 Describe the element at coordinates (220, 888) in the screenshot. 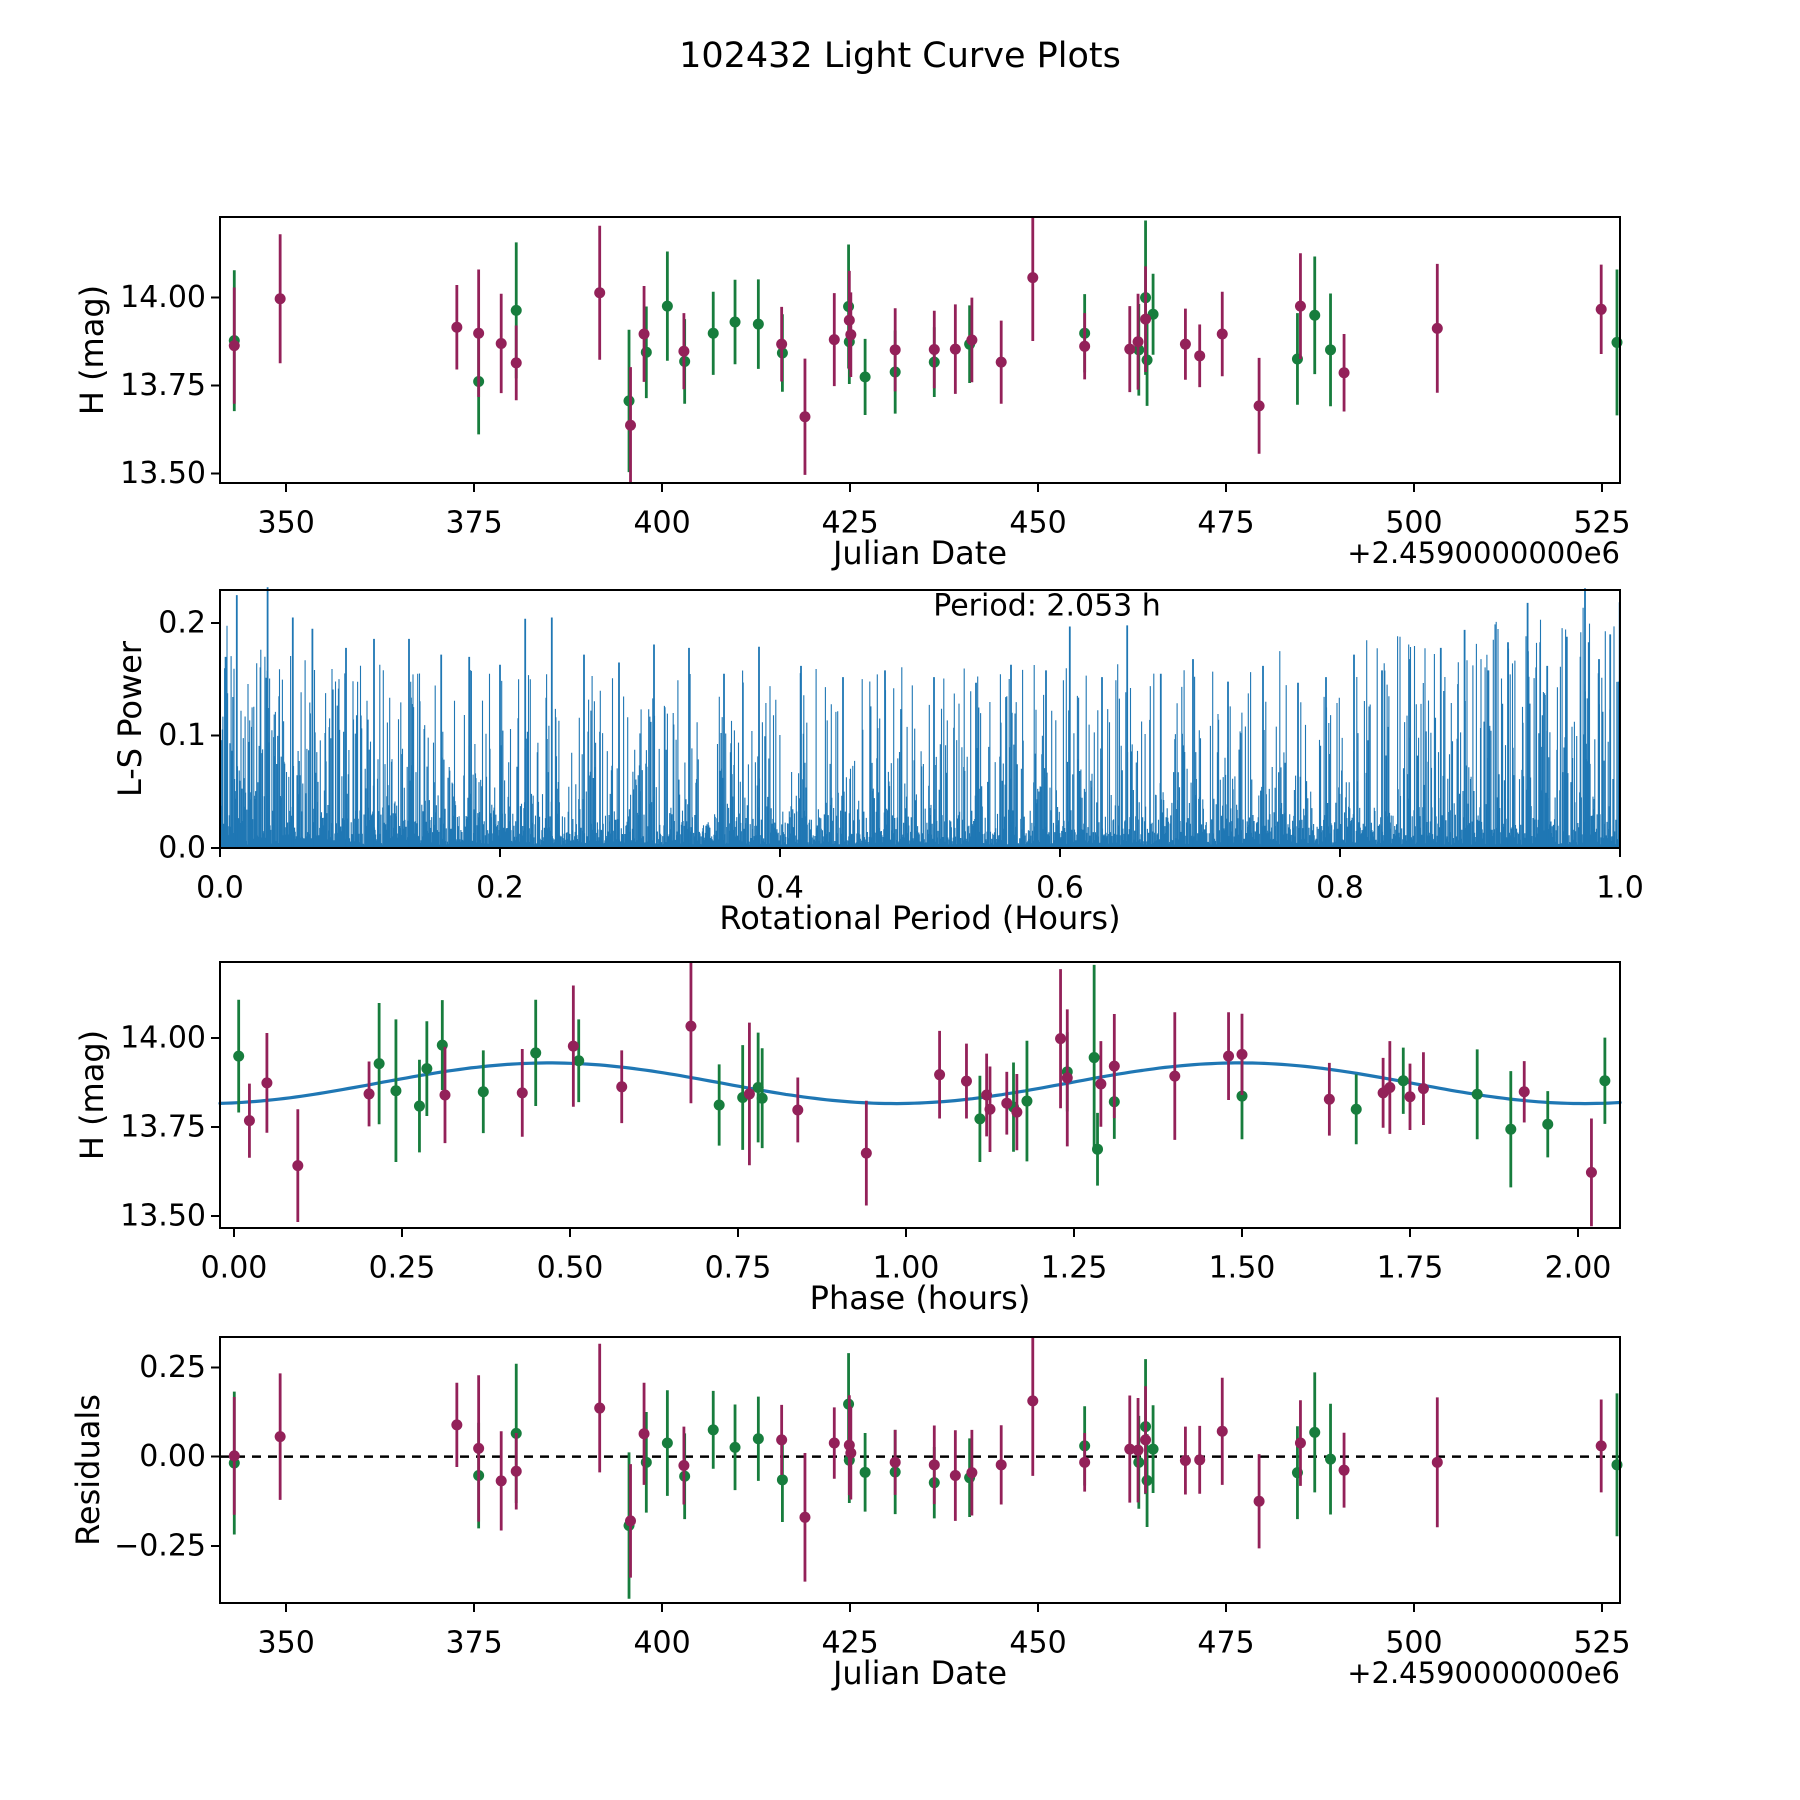

I see `x-tick-label: 0.0` at that location.